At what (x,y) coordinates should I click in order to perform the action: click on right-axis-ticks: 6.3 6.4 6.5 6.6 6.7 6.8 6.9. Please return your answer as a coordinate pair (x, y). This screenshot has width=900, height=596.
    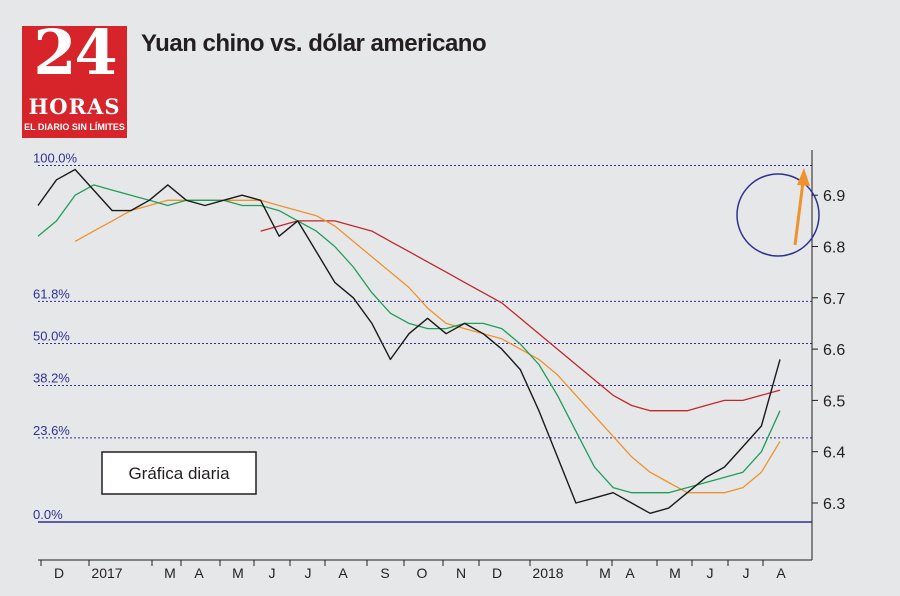
    Looking at the image, I should click on (828, 355).